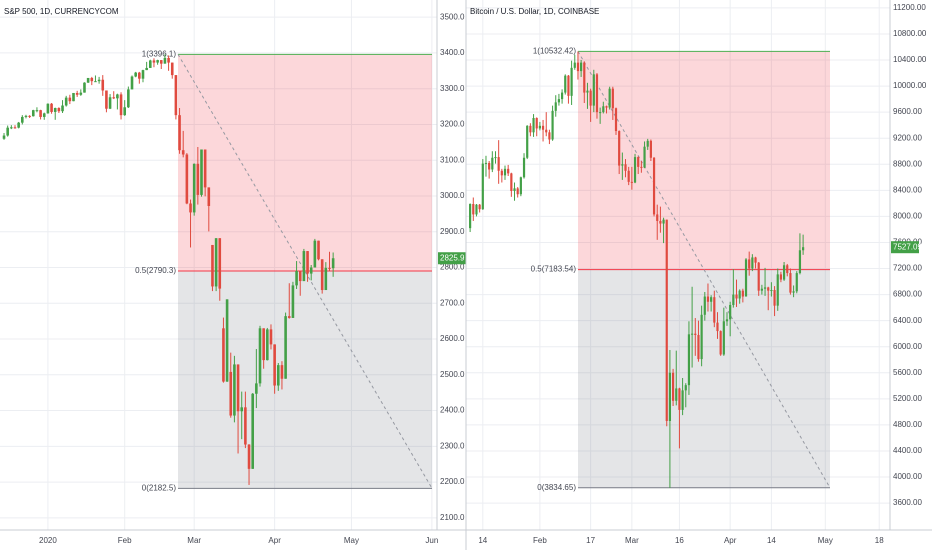  Describe the element at coordinates (452, 267) in the screenshot. I see `y-tick-label: 2800.0` at that location.